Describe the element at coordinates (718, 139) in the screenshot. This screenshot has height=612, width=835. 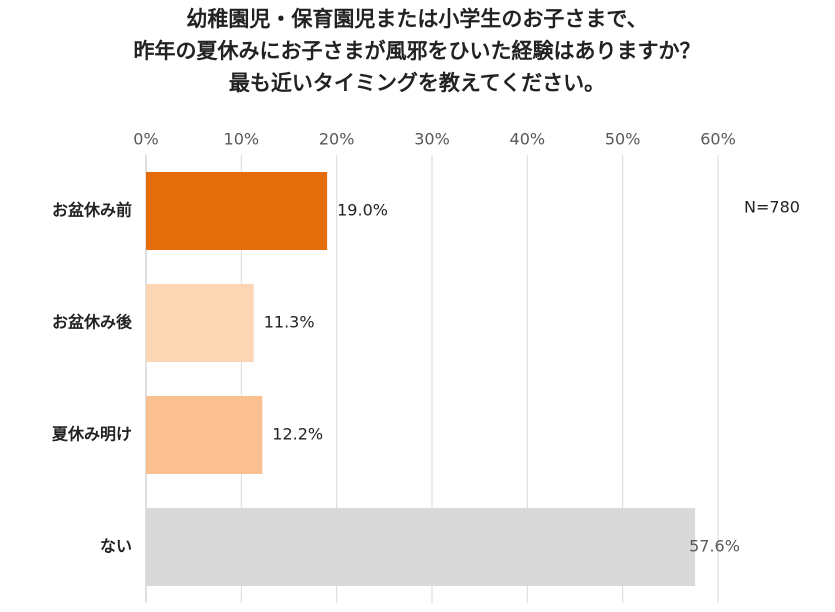
I see `x-tick-label: 60%` at that location.